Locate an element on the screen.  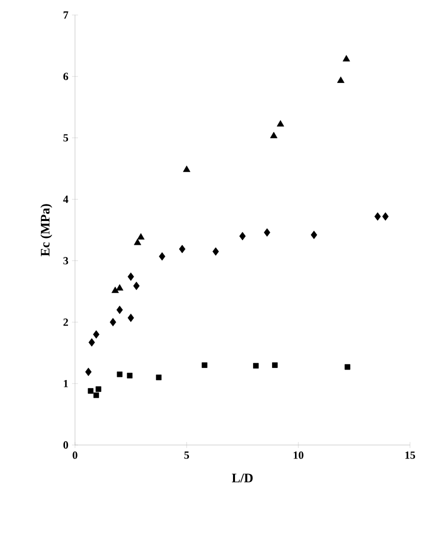
y-tick-label: 7 is located at coordinates (66, 15).